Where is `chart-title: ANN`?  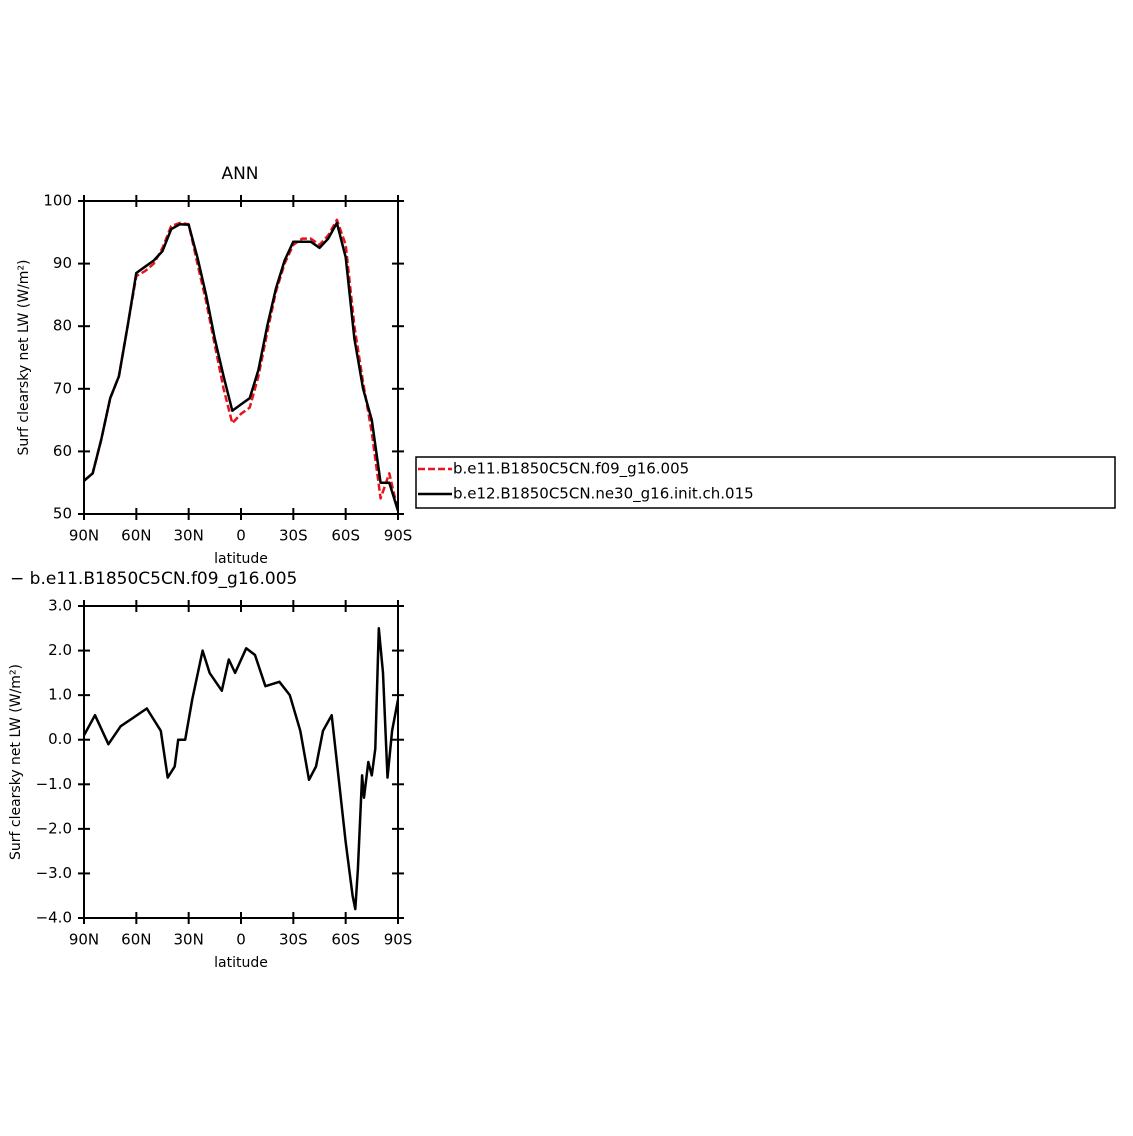 chart-title: ANN is located at coordinates (239, 174).